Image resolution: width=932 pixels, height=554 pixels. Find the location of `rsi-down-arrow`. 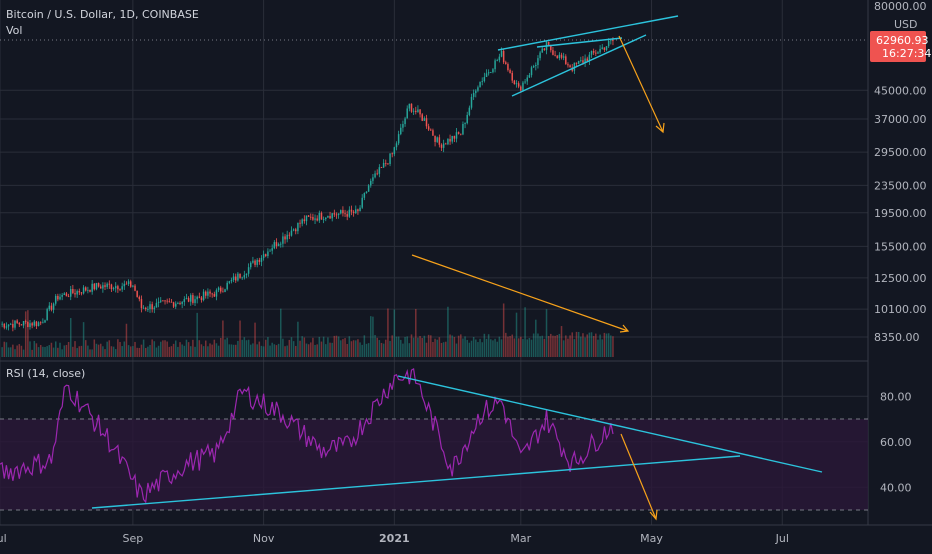

rsi-down-arrow is located at coordinates (639, 477).